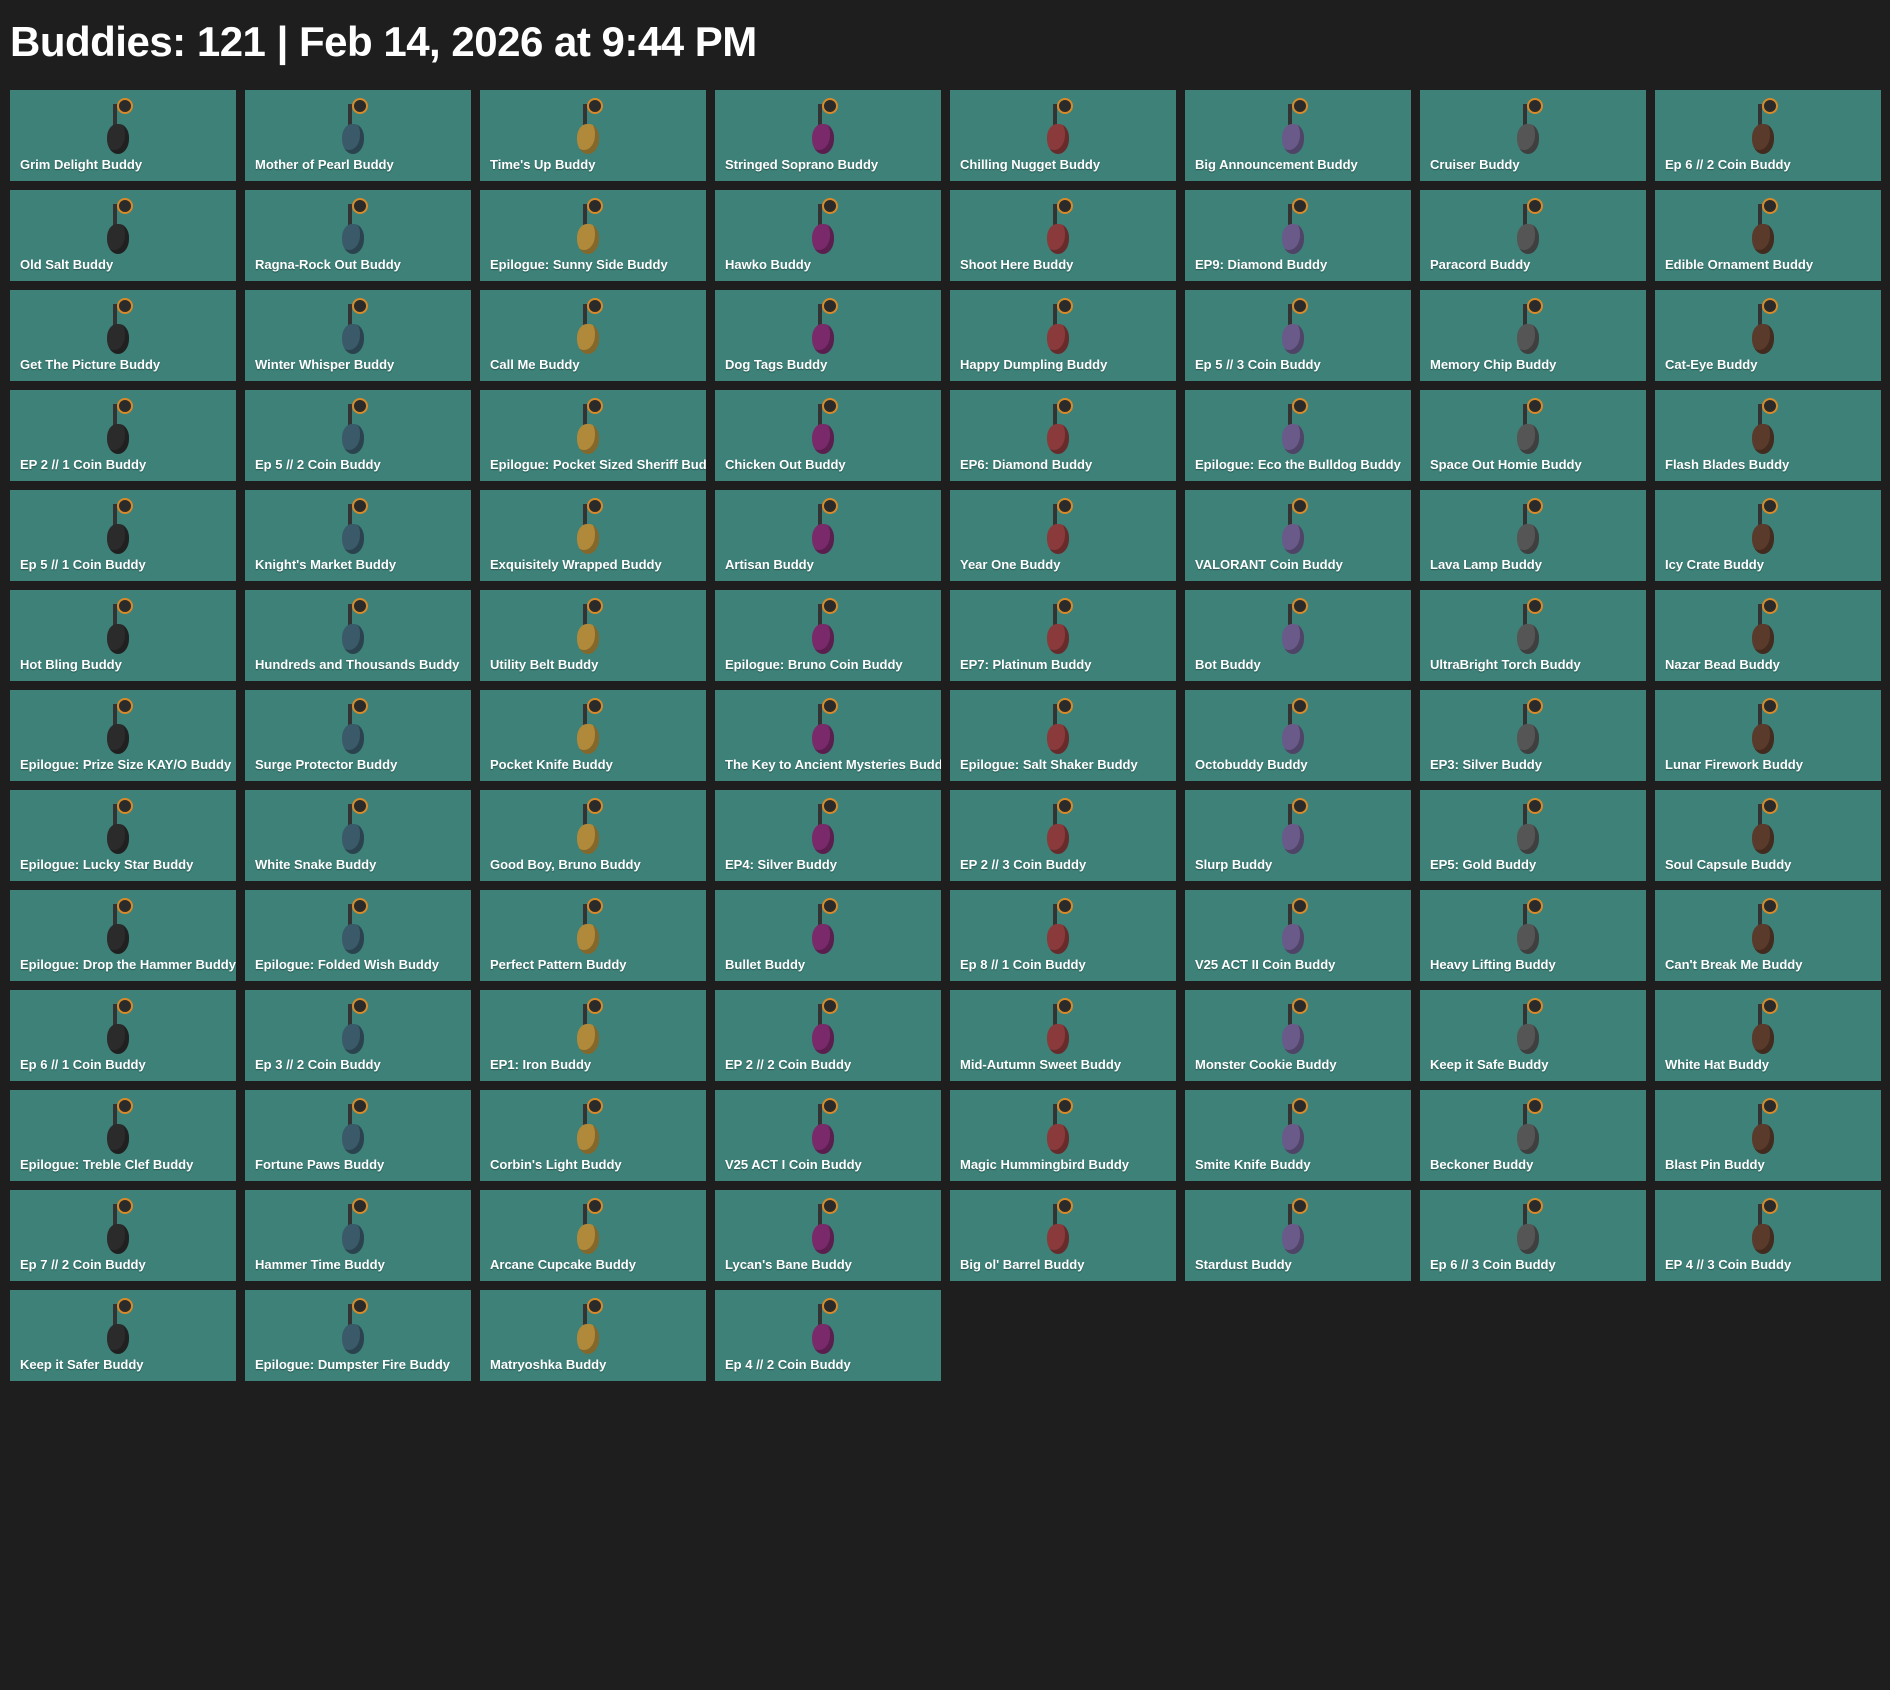 Image resolution: width=1890 pixels, height=1690 pixels. Describe the element at coordinates (1063, 135) in the screenshot. I see `buddy-tile: Chilling Nugget Buddy` at that location.